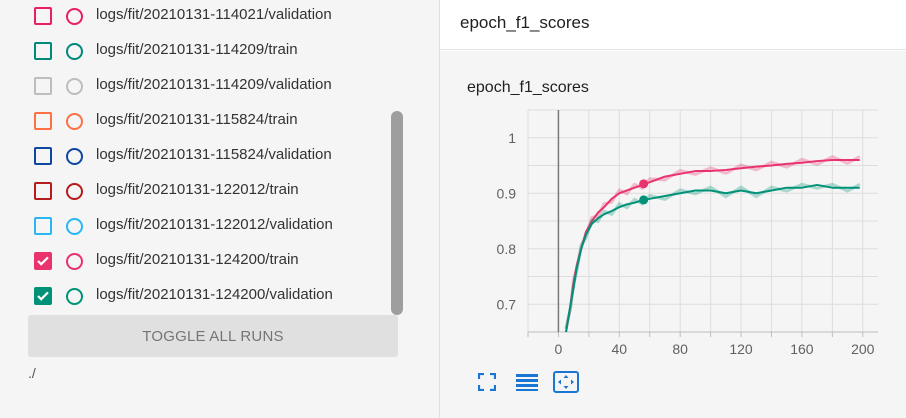  What do you see at coordinates (214, 294) in the screenshot?
I see `run-label: logs/fit/20210131-124200/validation` at bounding box center [214, 294].